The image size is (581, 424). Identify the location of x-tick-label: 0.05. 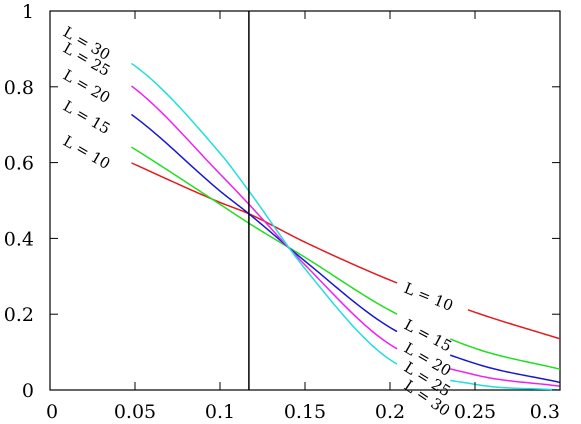
(135, 412).